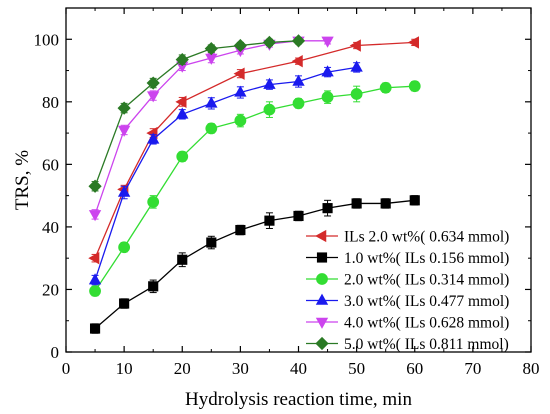 Image resolution: width=550 pixels, height=414 pixels. I want to click on y-axis-title: TRS, %, so click(22, 180).